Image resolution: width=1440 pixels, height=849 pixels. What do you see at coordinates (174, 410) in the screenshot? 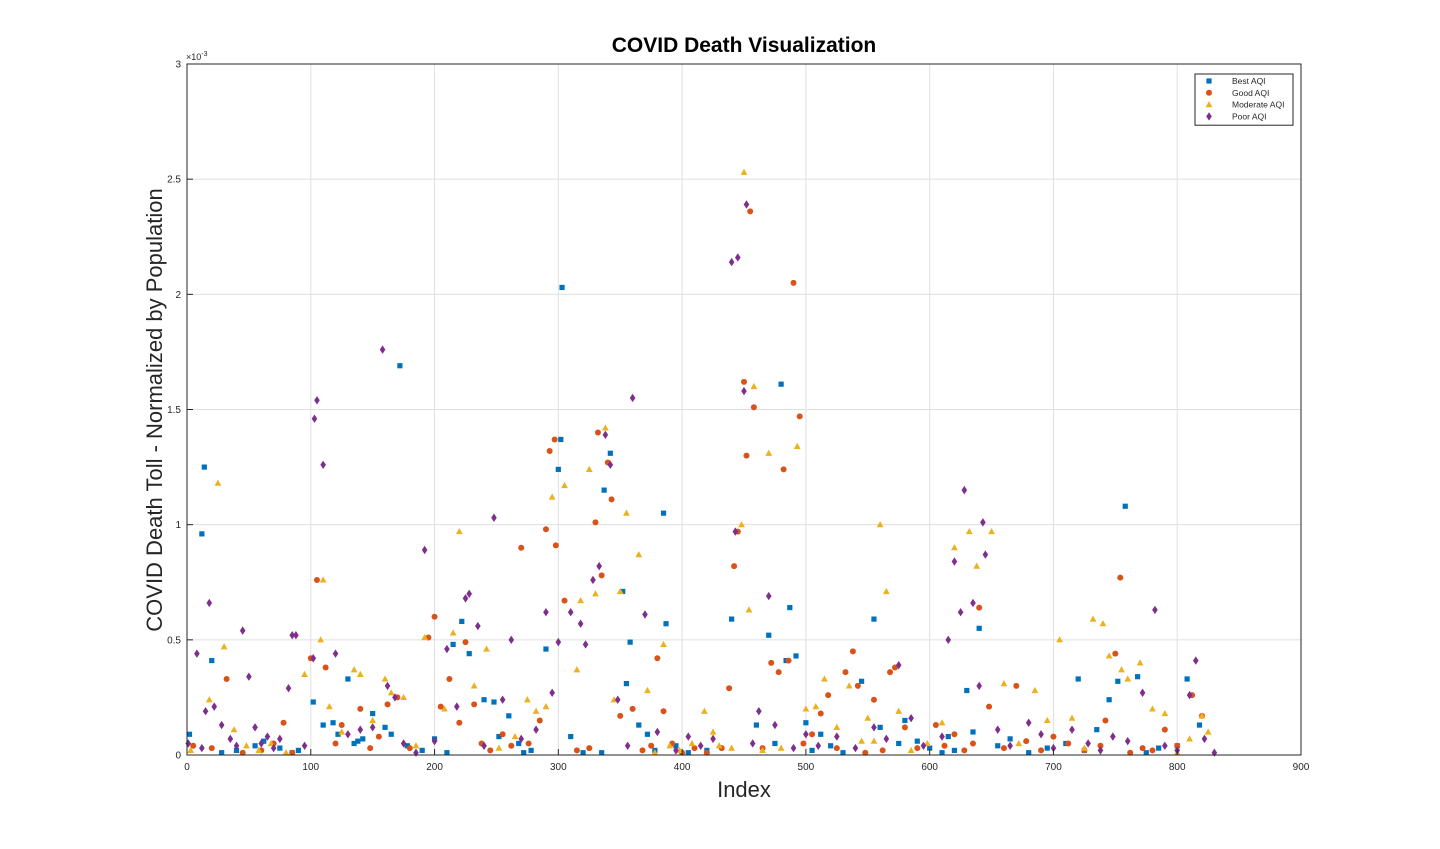
I see `y-tick-label: 1.5` at bounding box center [174, 410].